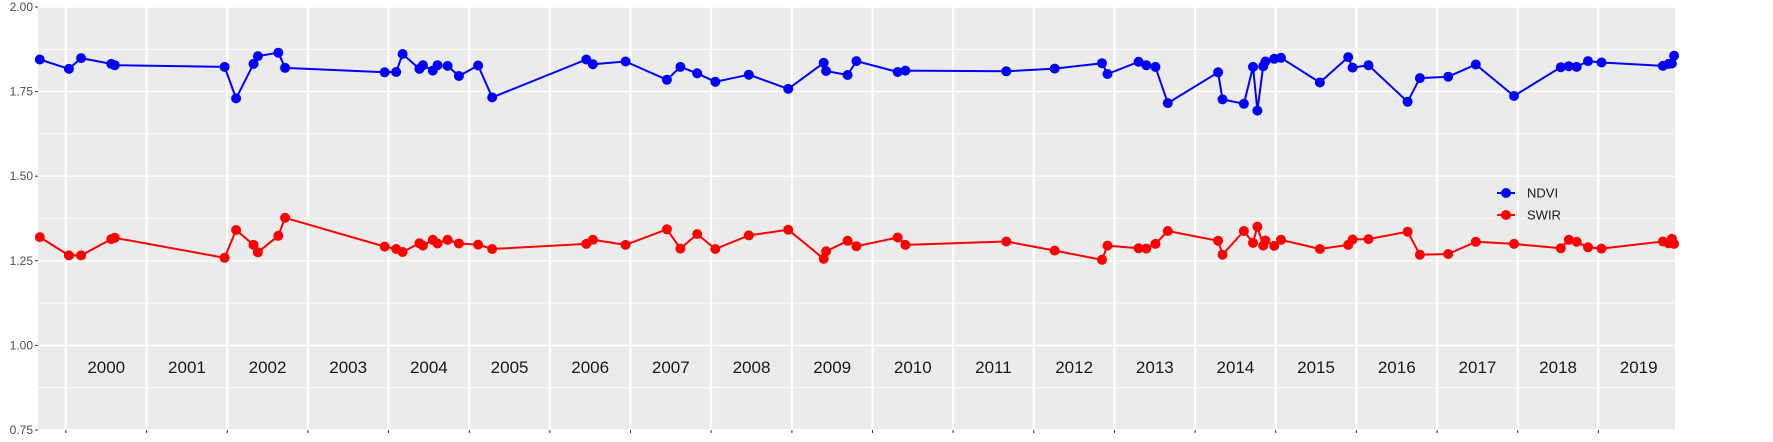 Image resolution: width=1773 pixels, height=442 pixels. I want to click on year-label: 2004, so click(429, 367).